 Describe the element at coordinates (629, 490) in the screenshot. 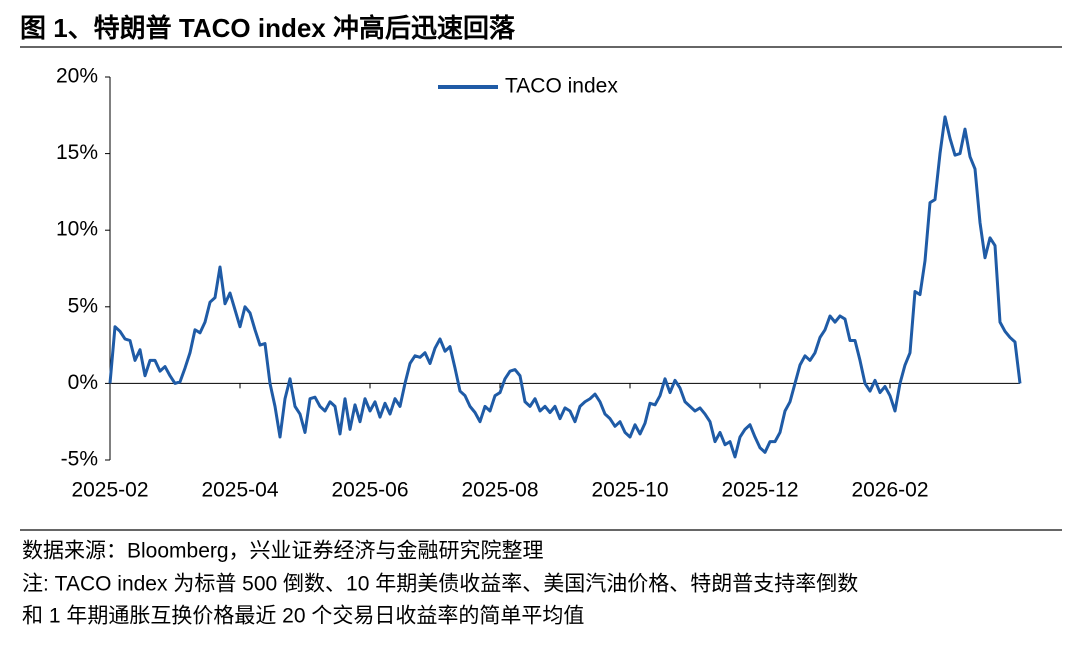

I see `x-tick-label: 2025-10` at that location.